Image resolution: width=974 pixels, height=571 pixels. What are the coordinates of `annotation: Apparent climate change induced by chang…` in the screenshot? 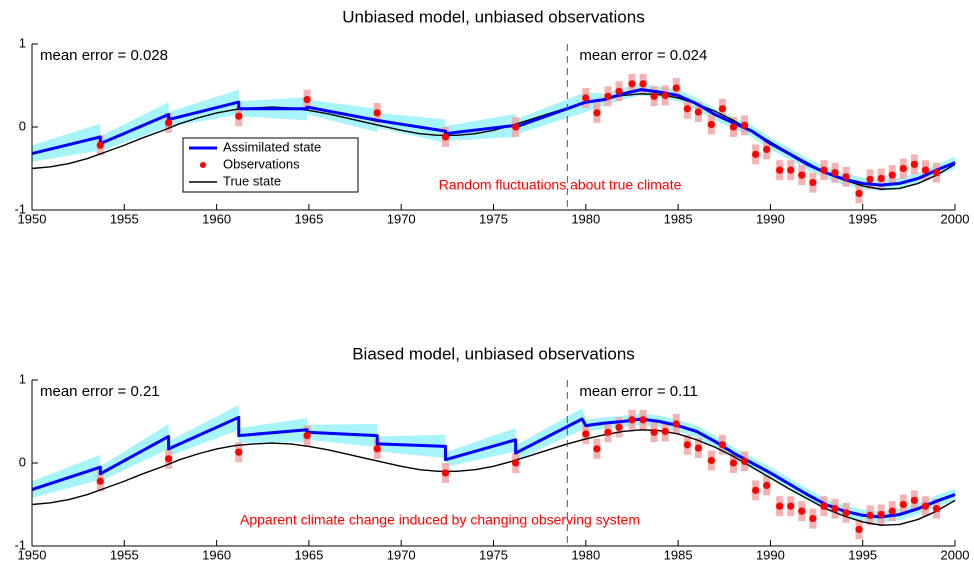 It's located at (440, 520).